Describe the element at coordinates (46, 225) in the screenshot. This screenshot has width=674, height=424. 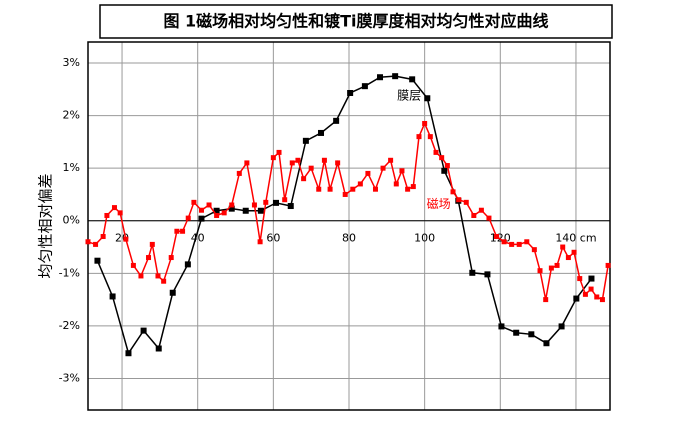
I see `y-axis-label: 均匀性相对偏差` at that location.